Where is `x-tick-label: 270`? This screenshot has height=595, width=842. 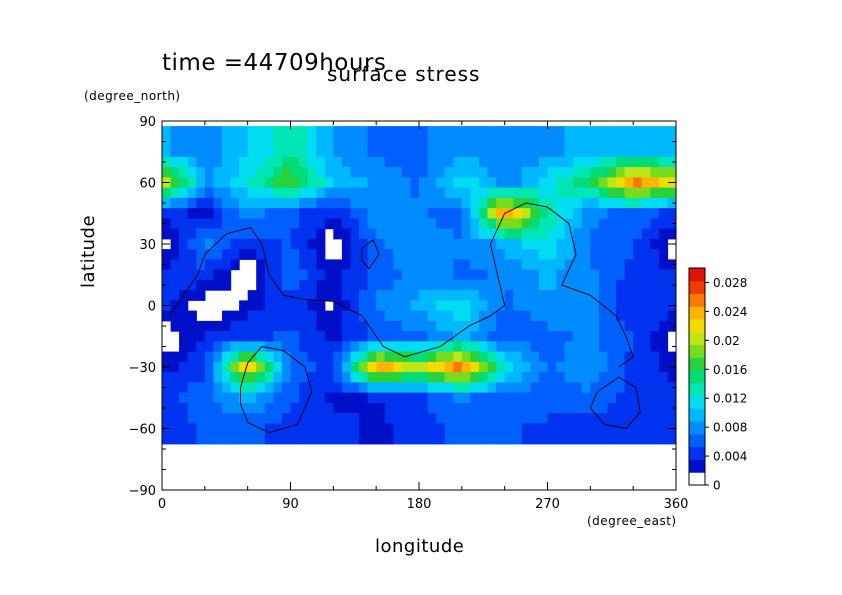
x-tick-label: 270 is located at coordinates (547, 504).